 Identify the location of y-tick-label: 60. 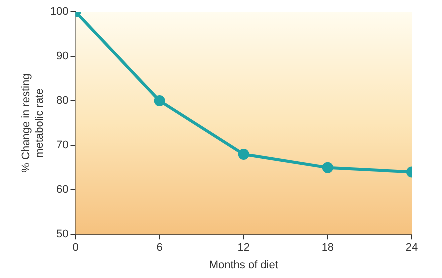
(62, 190).